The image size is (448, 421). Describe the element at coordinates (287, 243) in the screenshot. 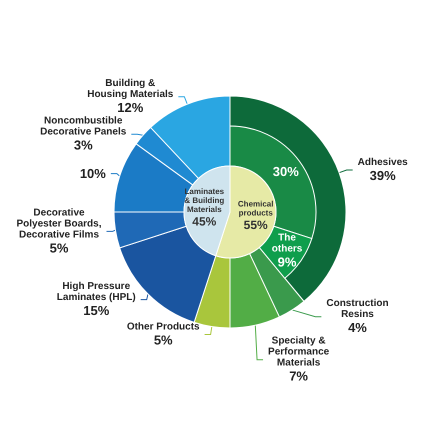

I see `slice-label: The others` at that location.